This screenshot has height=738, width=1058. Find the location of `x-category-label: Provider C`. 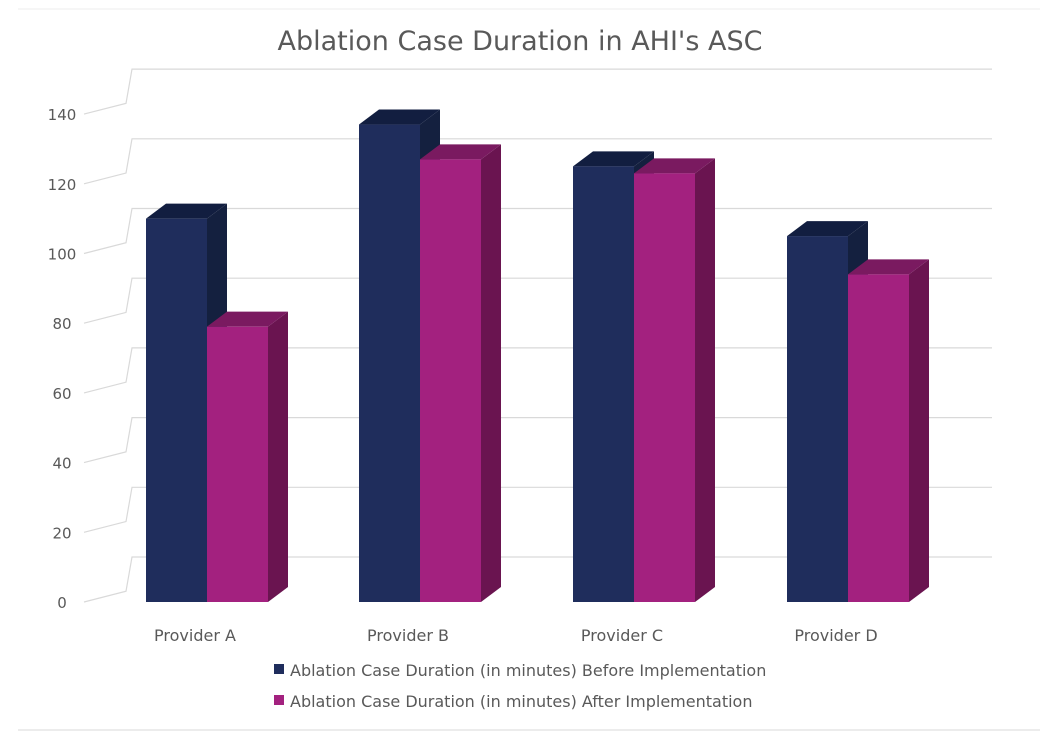

x-category-label: Provider C is located at coordinates (622, 635).